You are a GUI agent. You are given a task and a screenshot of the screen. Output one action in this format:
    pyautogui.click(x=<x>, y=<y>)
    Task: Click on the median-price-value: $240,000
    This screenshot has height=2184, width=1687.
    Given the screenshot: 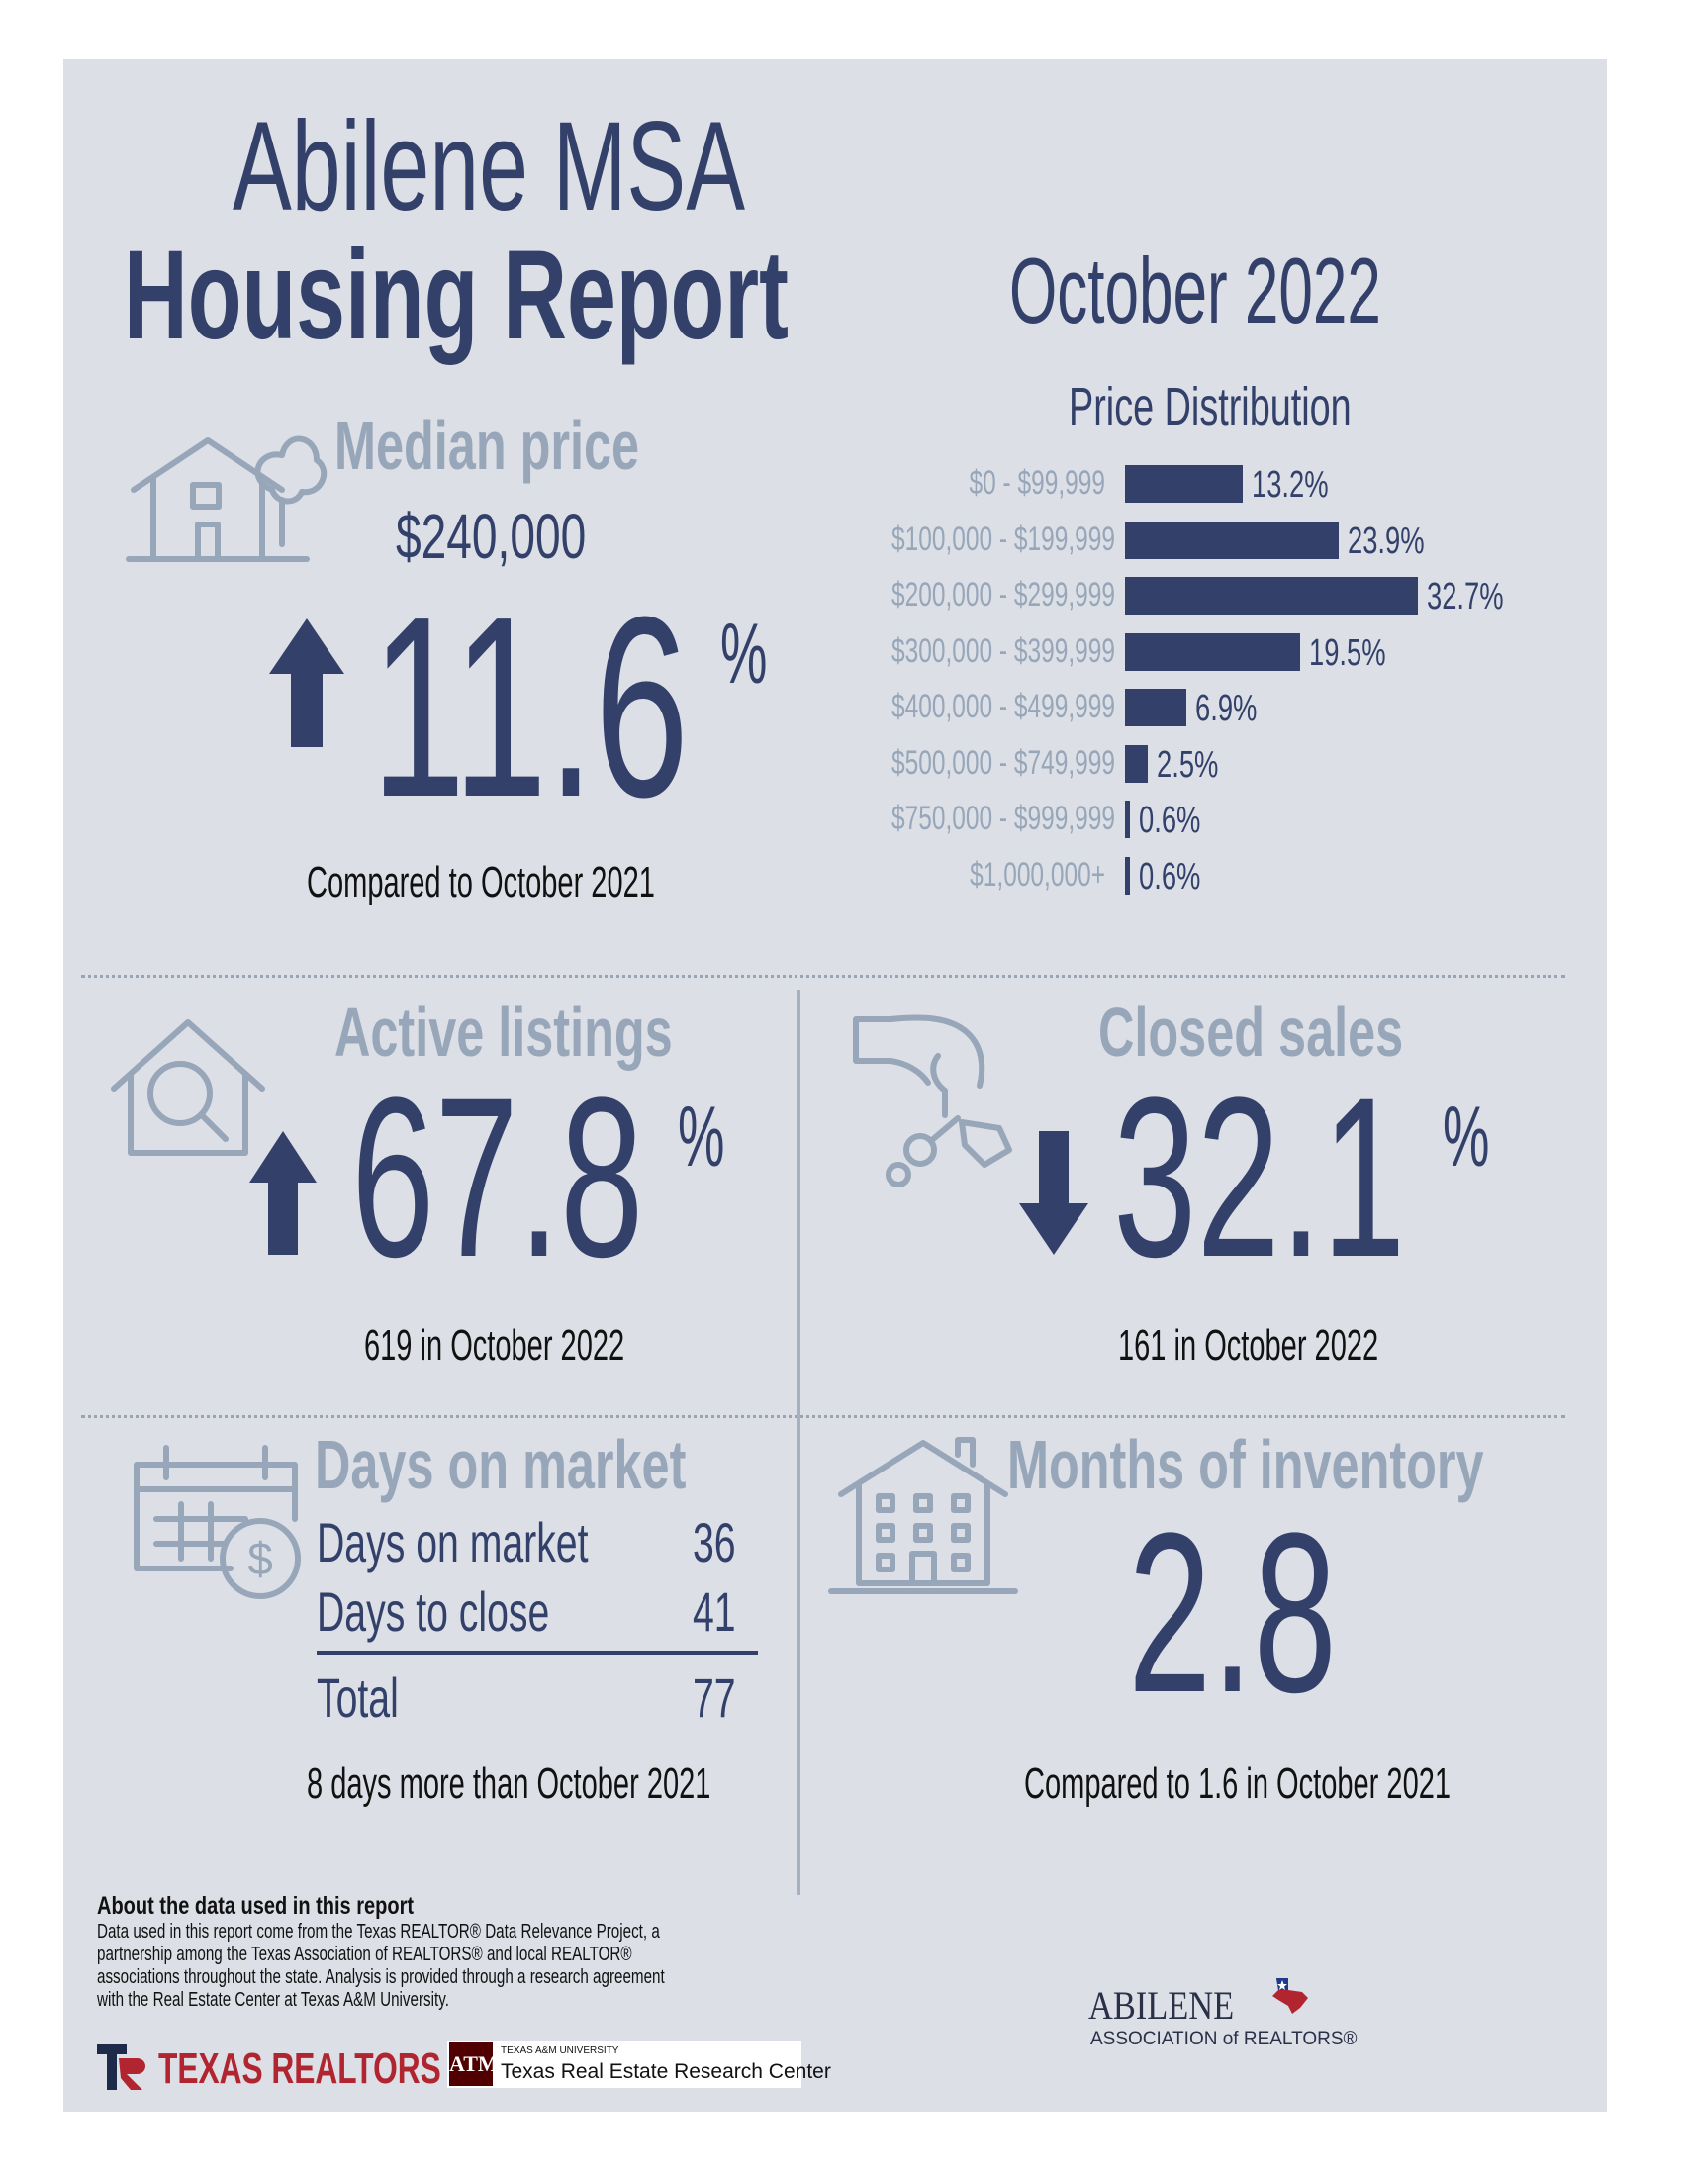 What is the action you would take?
    pyautogui.click(x=491, y=536)
    